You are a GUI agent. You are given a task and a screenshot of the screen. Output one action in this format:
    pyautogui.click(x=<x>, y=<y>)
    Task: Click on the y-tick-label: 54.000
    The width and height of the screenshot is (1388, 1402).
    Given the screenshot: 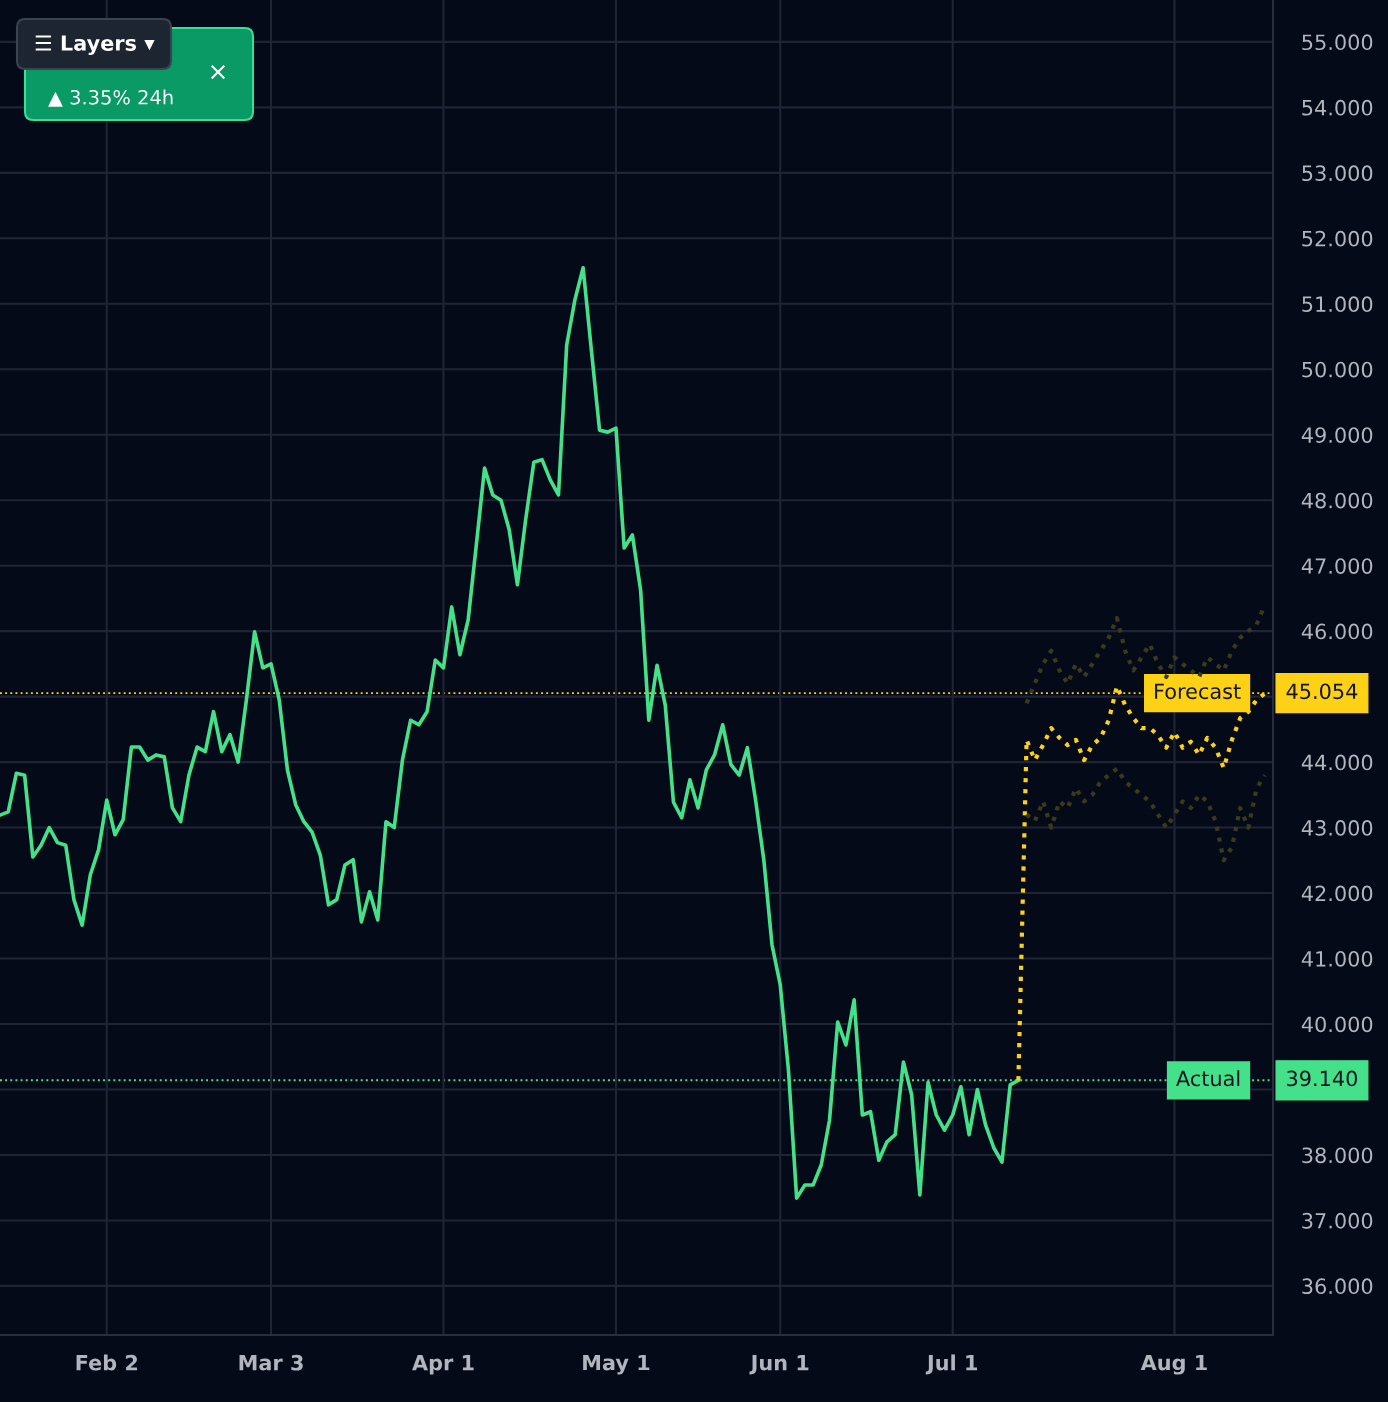 What is the action you would take?
    pyautogui.click(x=1337, y=107)
    